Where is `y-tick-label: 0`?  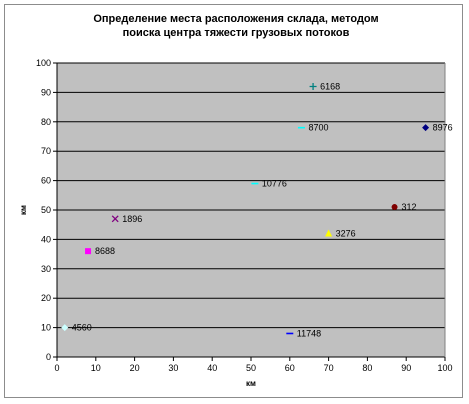
y-tick-label: 0 is located at coordinates (48, 357).